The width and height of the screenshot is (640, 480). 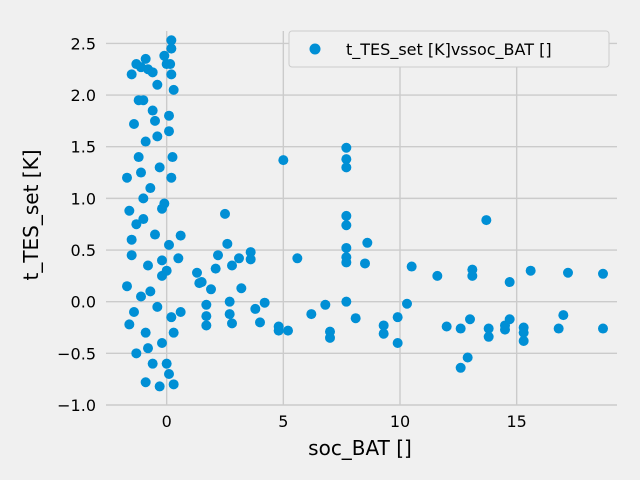 I want to click on y-tick-label: 0.0, so click(x=83, y=302).